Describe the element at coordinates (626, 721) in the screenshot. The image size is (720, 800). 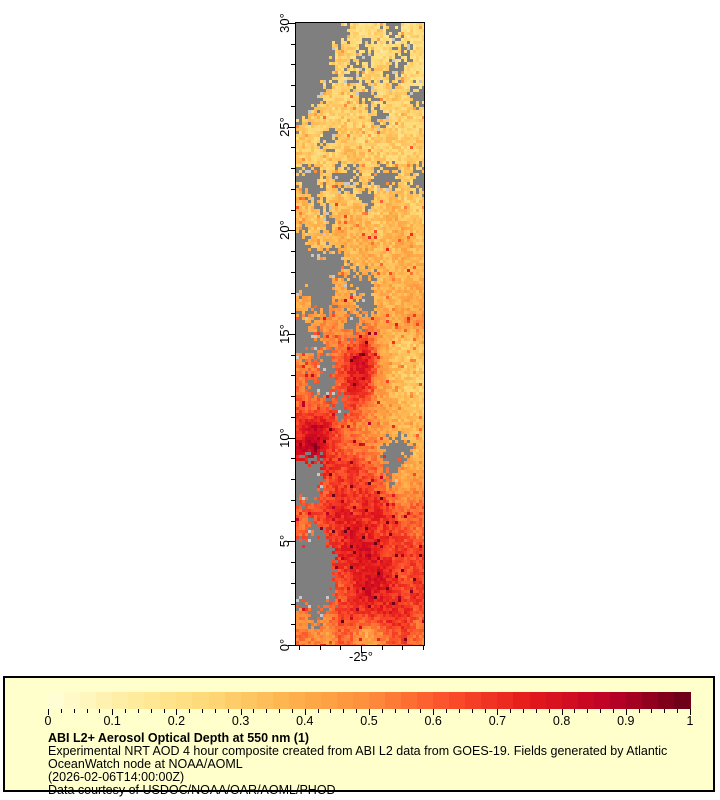
I see `colorbar-tick-label: 0.9` at that location.